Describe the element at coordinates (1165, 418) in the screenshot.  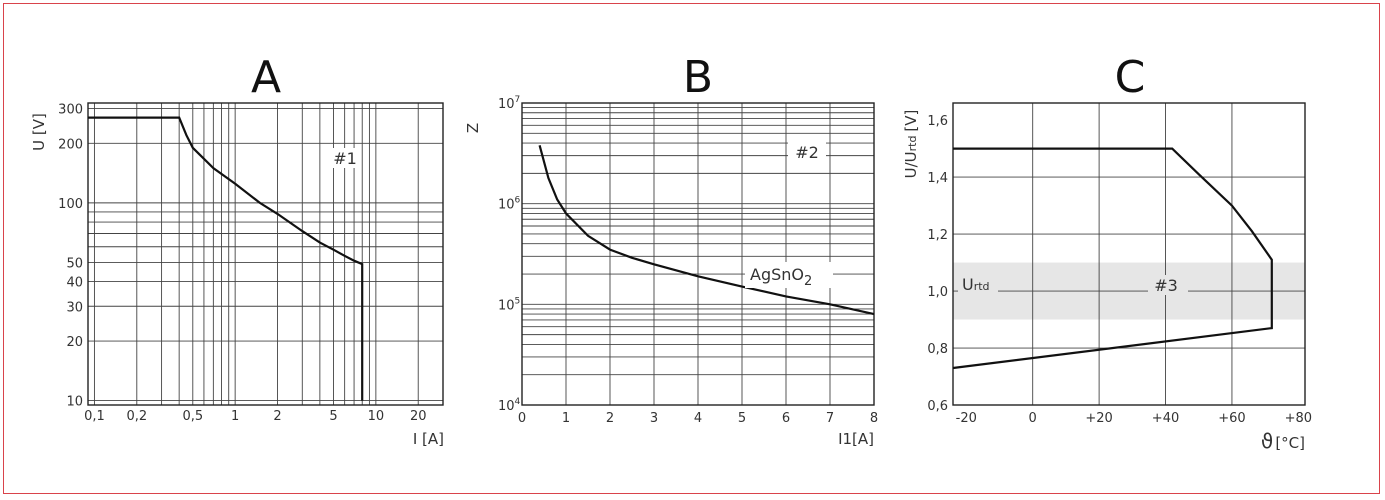
I see `panel-c-xtick: +40` at that location.